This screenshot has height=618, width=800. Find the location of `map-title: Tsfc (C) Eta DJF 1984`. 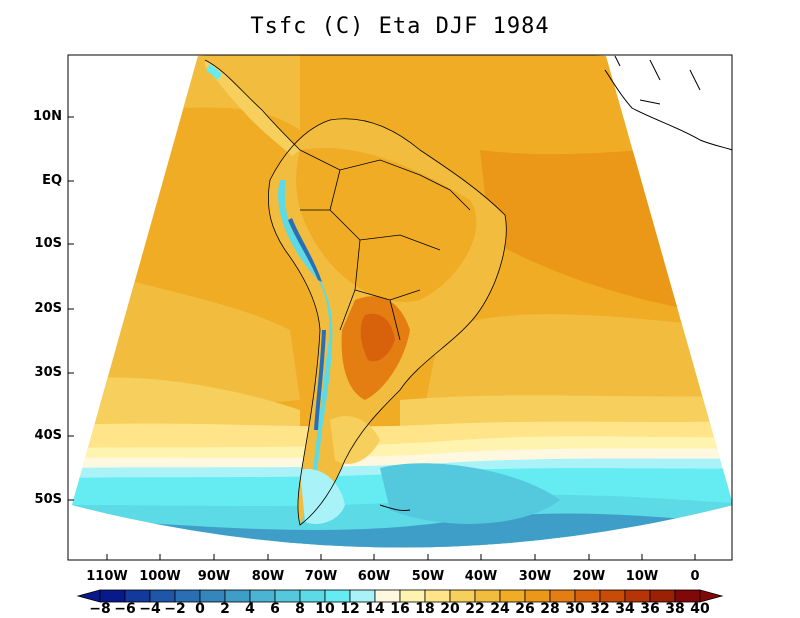

map-title: Tsfc (C) Eta DJF 1984 is located at coordinates (400, 26).